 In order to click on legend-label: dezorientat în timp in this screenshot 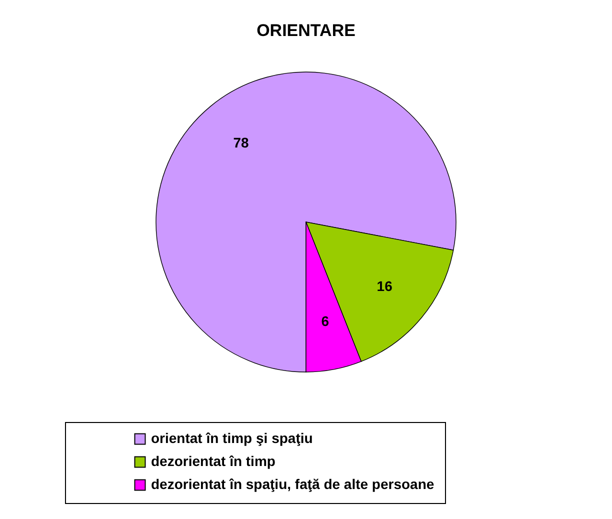, I will do `click(213, 461)`.